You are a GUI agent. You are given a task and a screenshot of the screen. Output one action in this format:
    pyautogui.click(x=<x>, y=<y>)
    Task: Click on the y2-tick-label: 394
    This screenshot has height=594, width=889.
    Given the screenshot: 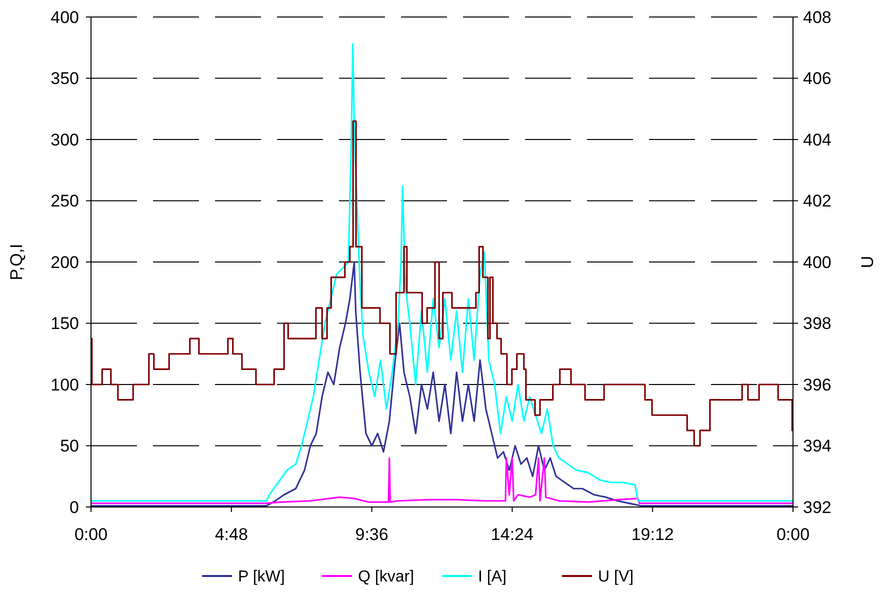 What is the action you would take?
    pyautogui.click(x=817, y=446)
    